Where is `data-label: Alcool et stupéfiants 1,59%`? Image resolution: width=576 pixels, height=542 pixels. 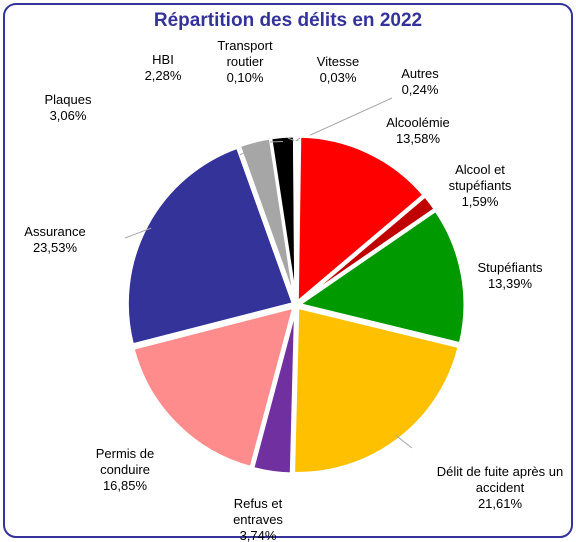 data-label: Alcool et stupéfiants 1,59% is located at coordinates (480, 186).